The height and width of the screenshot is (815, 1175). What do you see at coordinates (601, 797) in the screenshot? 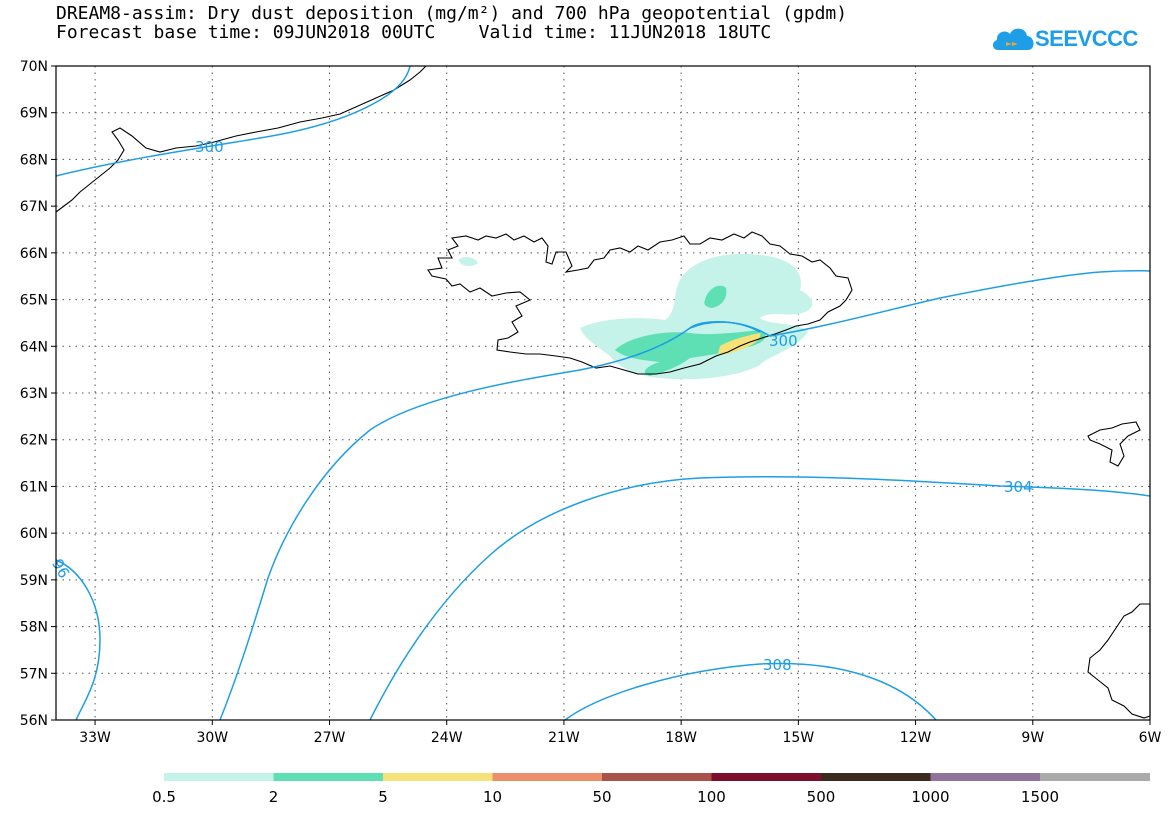
I see `colorbar-label: 50` at bounding box center [601, 797].